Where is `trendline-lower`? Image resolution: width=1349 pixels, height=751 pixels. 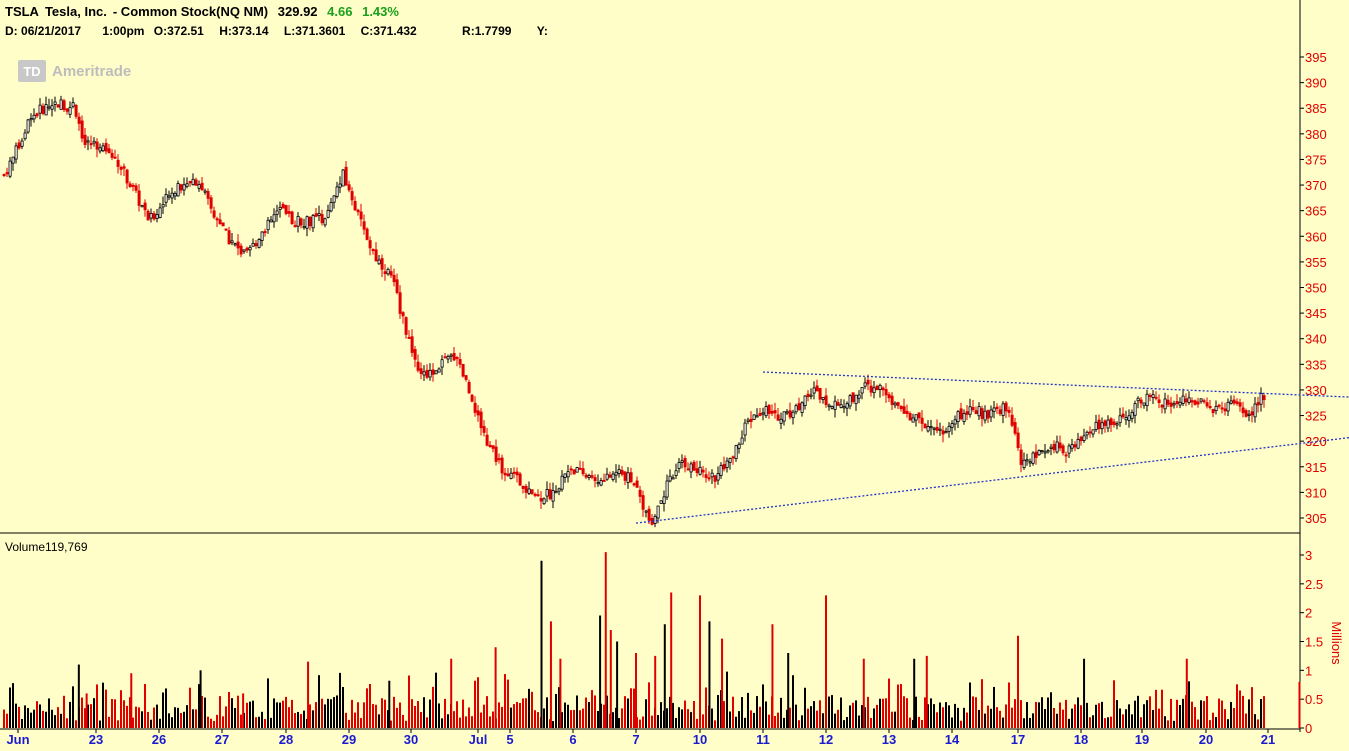 trendline-lower is located at coordinates (992, 480).